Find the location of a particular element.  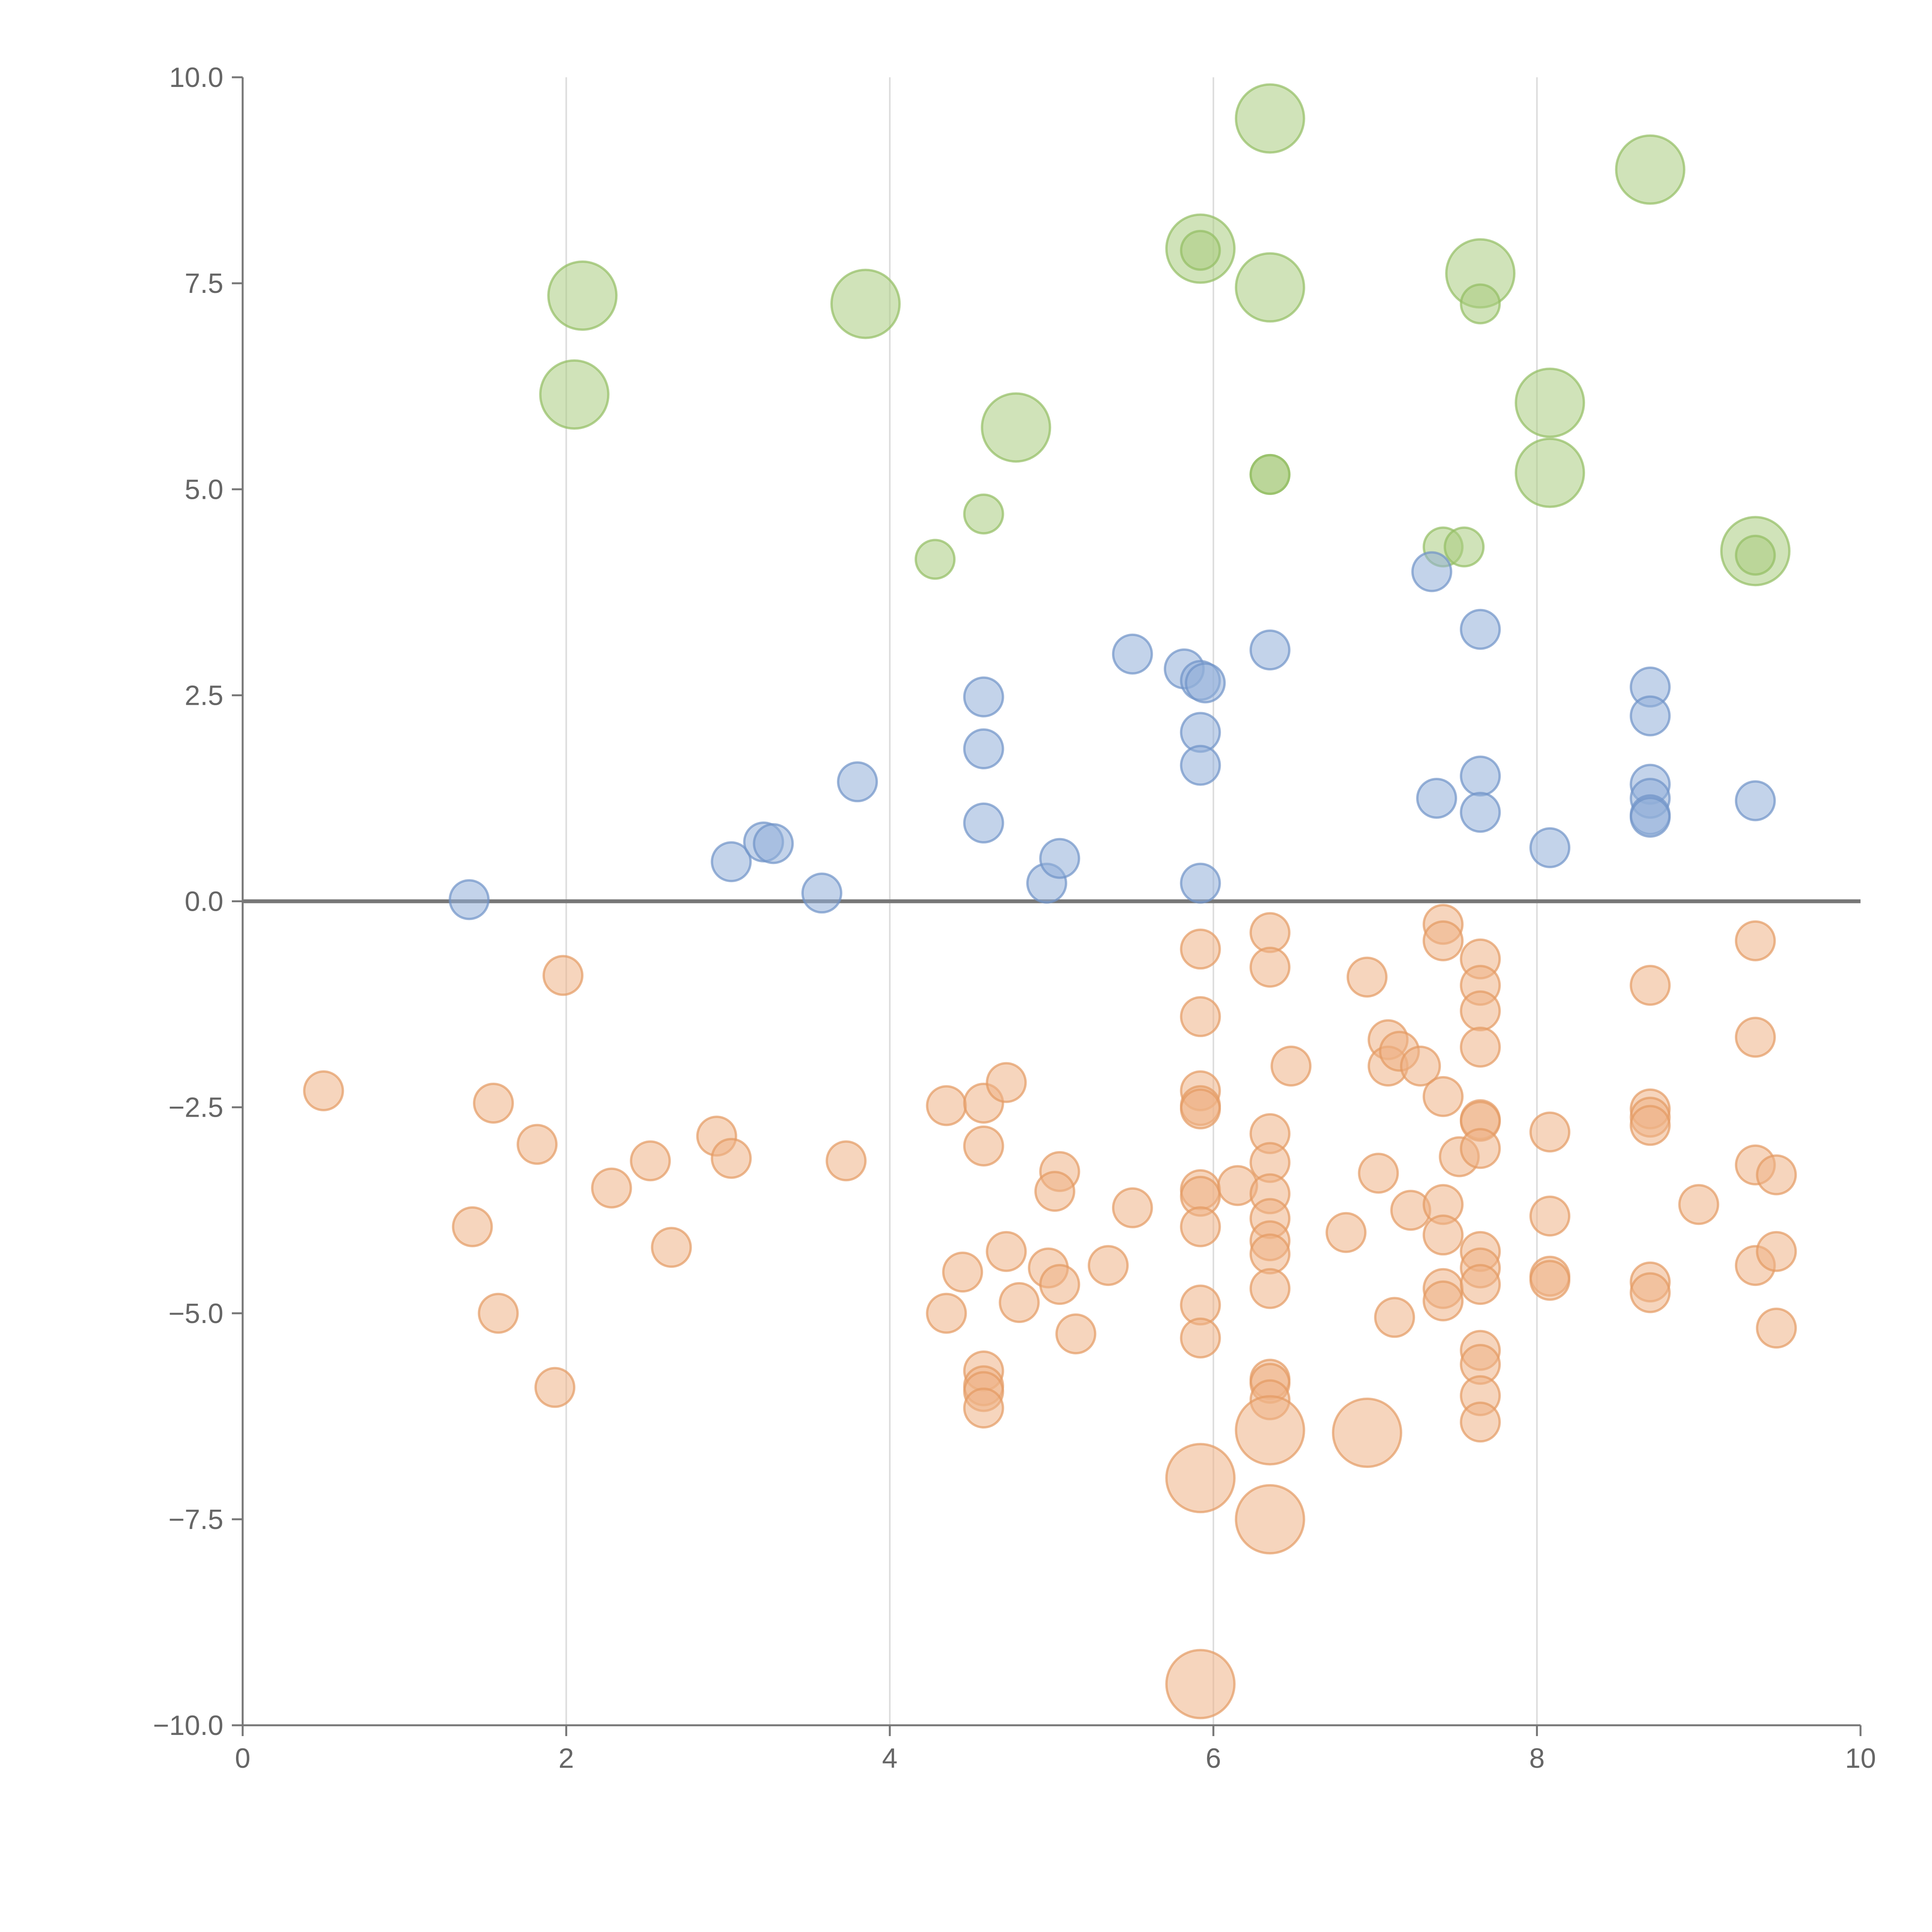

y-tick-label: 7.5 is located at coordinates (204, 284).